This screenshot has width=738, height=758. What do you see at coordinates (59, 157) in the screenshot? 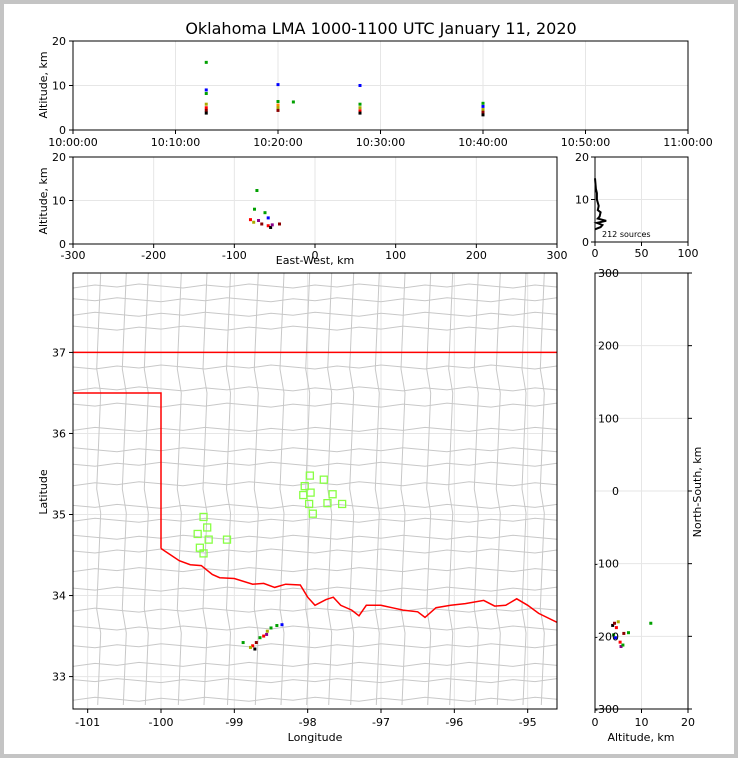
I see `ew-altitude-tick-label: 20` at bounding box center [59, 157].